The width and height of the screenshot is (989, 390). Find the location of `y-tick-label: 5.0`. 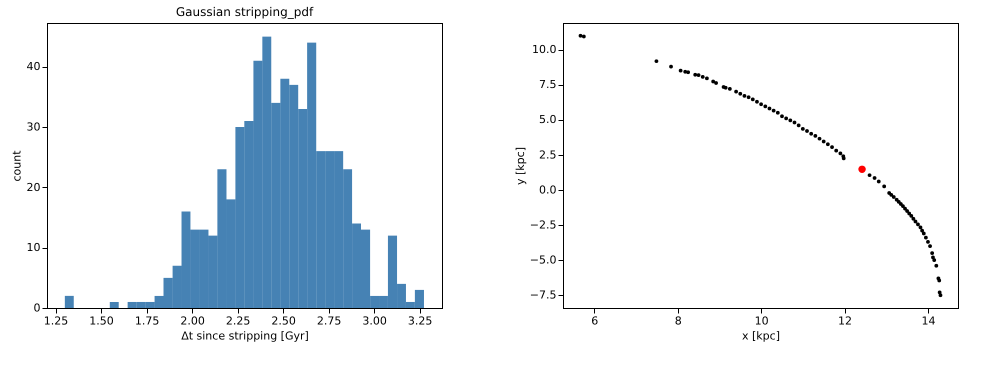

y-tick-label: 5.0 is located at coordinates (547, 119).